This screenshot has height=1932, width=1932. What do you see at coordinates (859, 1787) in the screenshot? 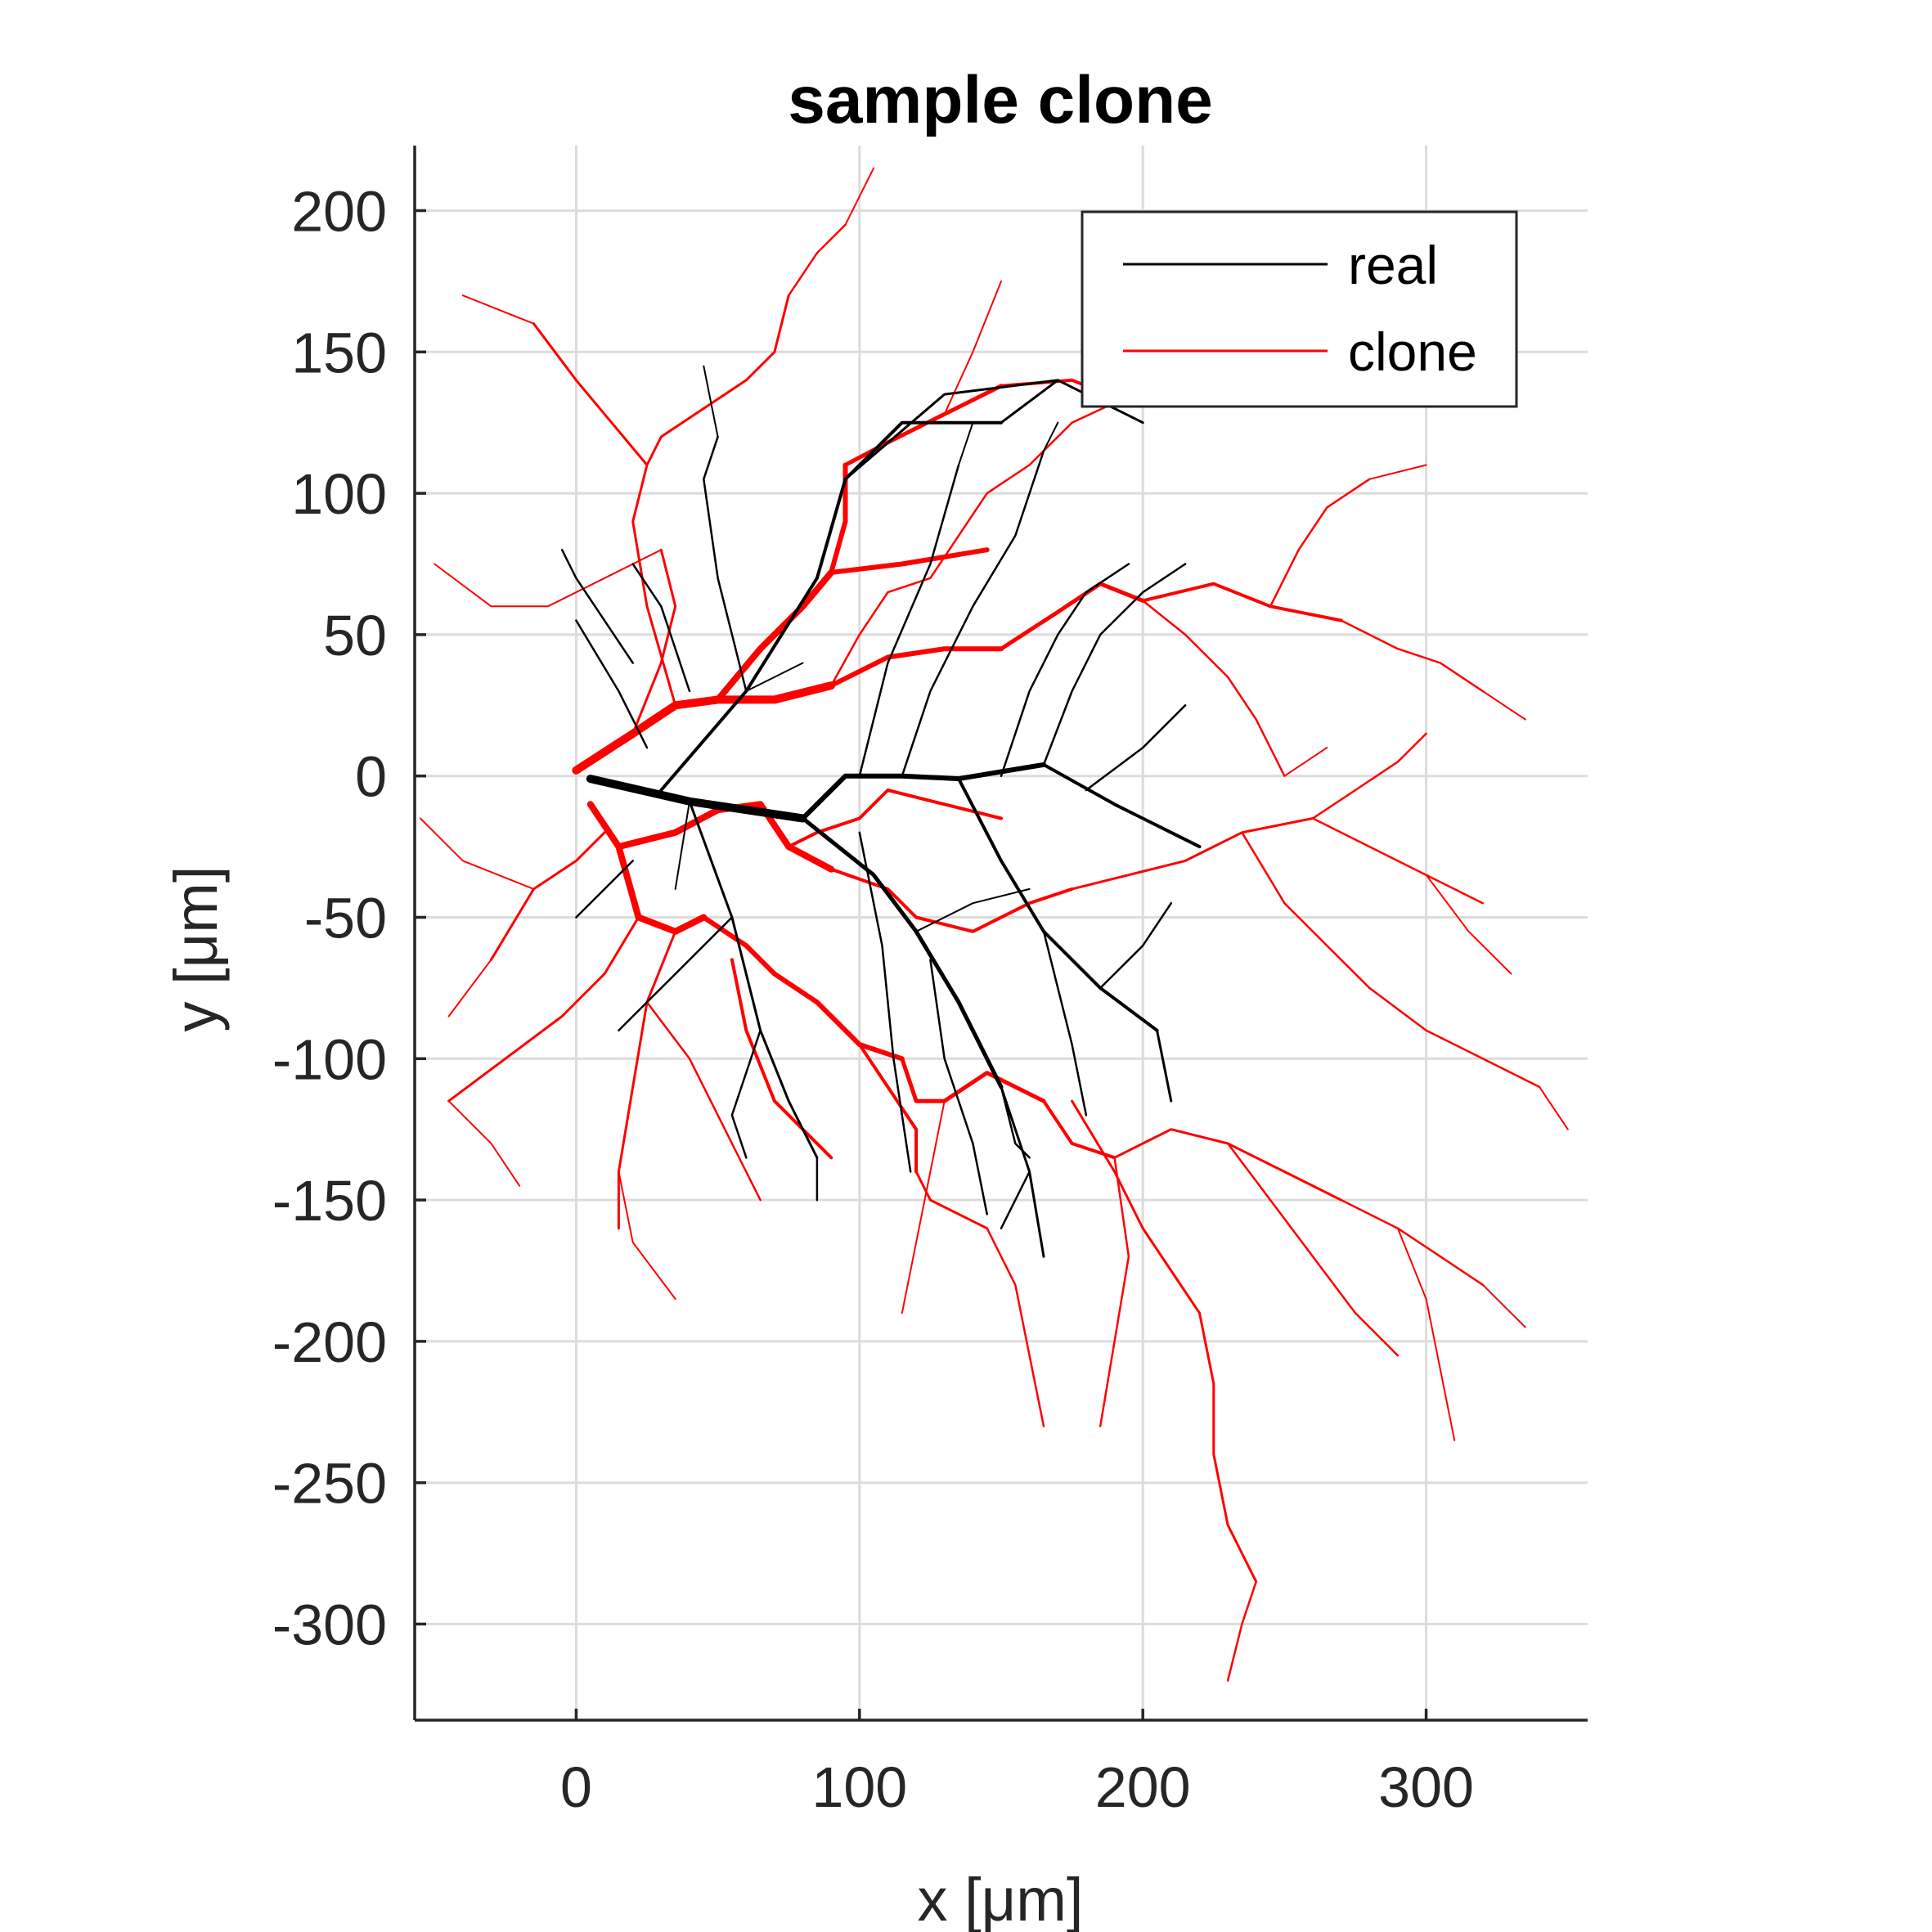
I see `x-tick-label: 100` at bounding box center [859, 1787].